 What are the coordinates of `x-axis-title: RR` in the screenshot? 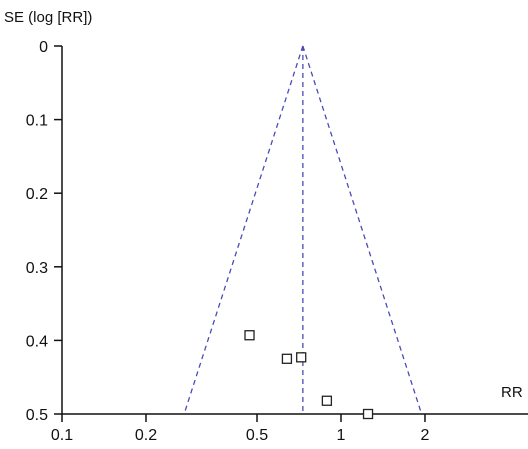 It's located at (512, 392).